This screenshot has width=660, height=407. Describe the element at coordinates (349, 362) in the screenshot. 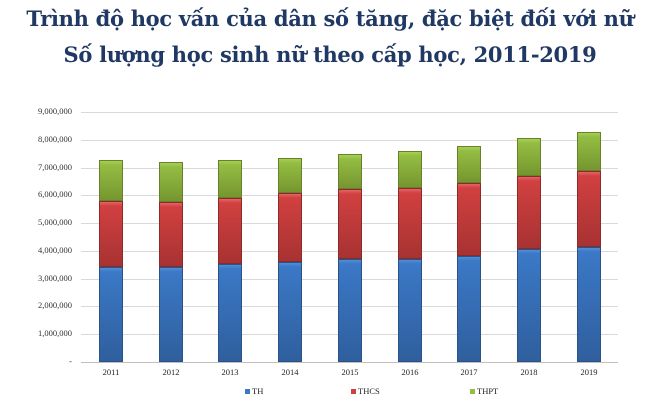

I see `x-axis-line` at that location.